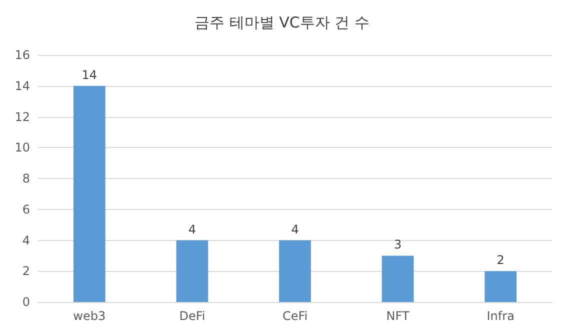  Describe the element at coordinates (500, 316) in the screenshot. I see `x-tick-label: Infra` at that location.